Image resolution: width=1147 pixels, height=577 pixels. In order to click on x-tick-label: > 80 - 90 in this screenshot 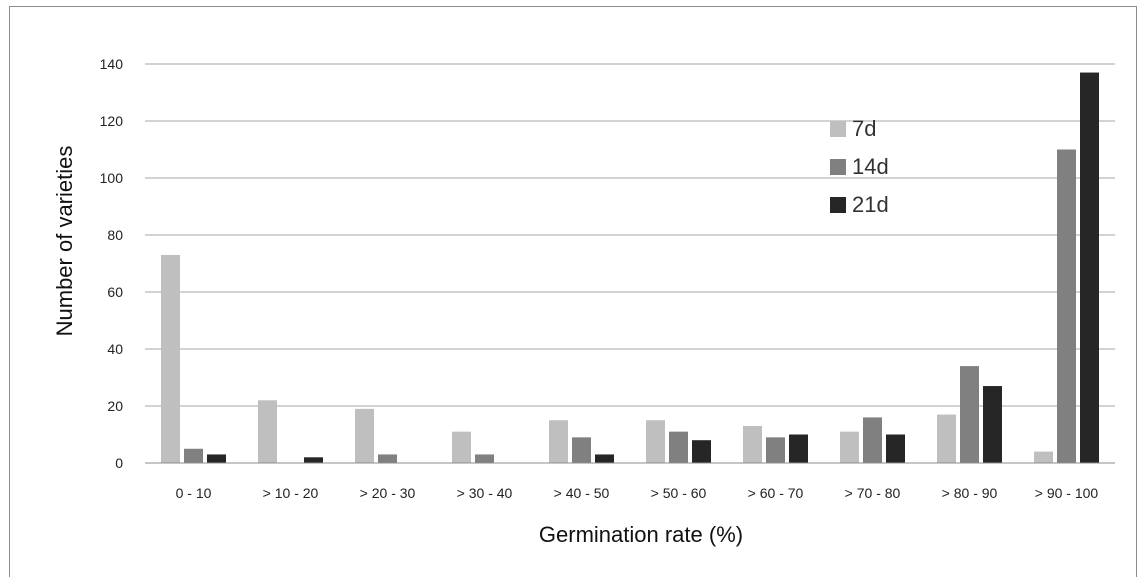, I will do `click(970, 493)`.